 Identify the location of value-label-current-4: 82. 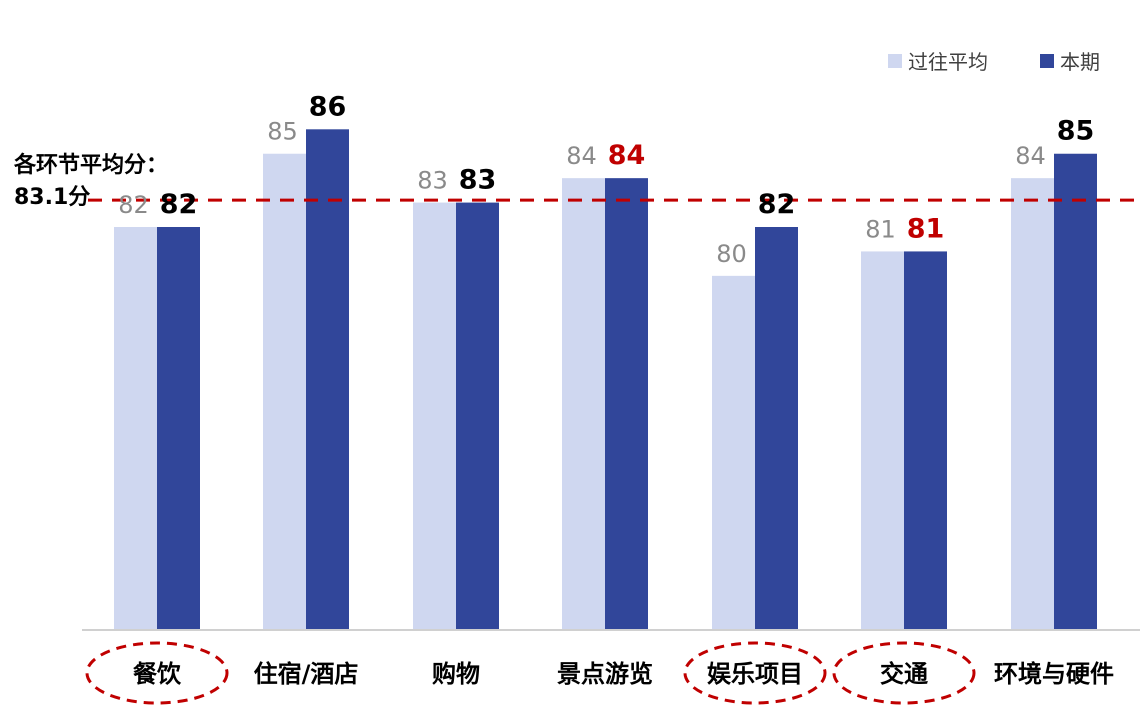
(777, 204).